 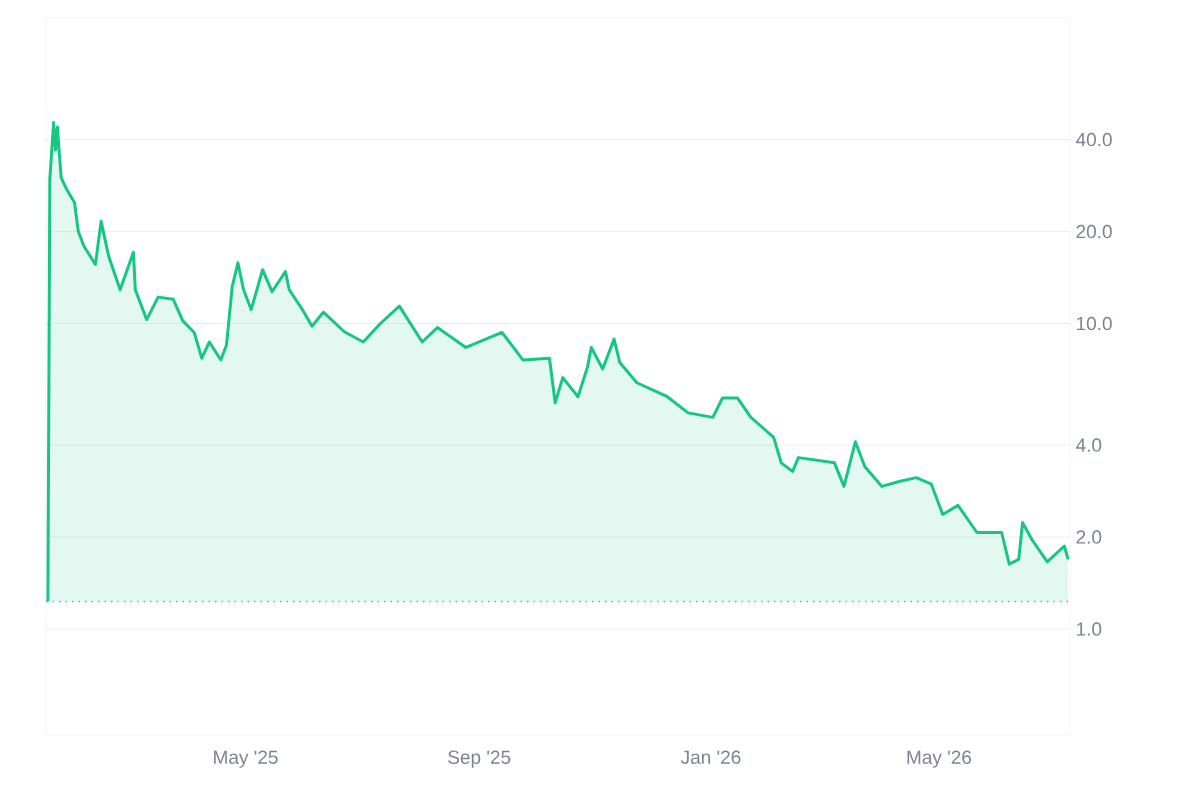 What do you see at coordinates (1089, 537) in the screenshot?
I see `y-tick-label: 2.0` at bounding box center [1089, 537].